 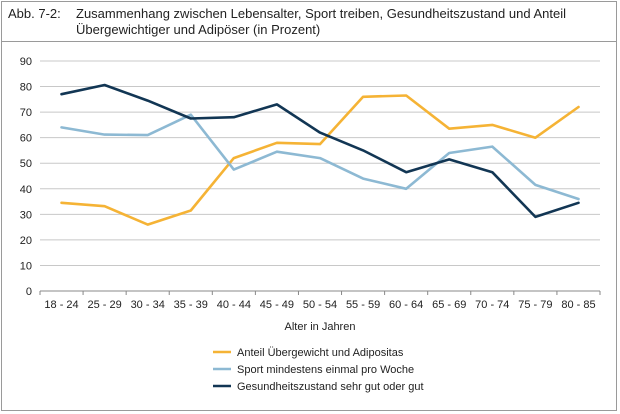 I want to click on x-tick-label: 50 - 54, so click(x=320, y=305).